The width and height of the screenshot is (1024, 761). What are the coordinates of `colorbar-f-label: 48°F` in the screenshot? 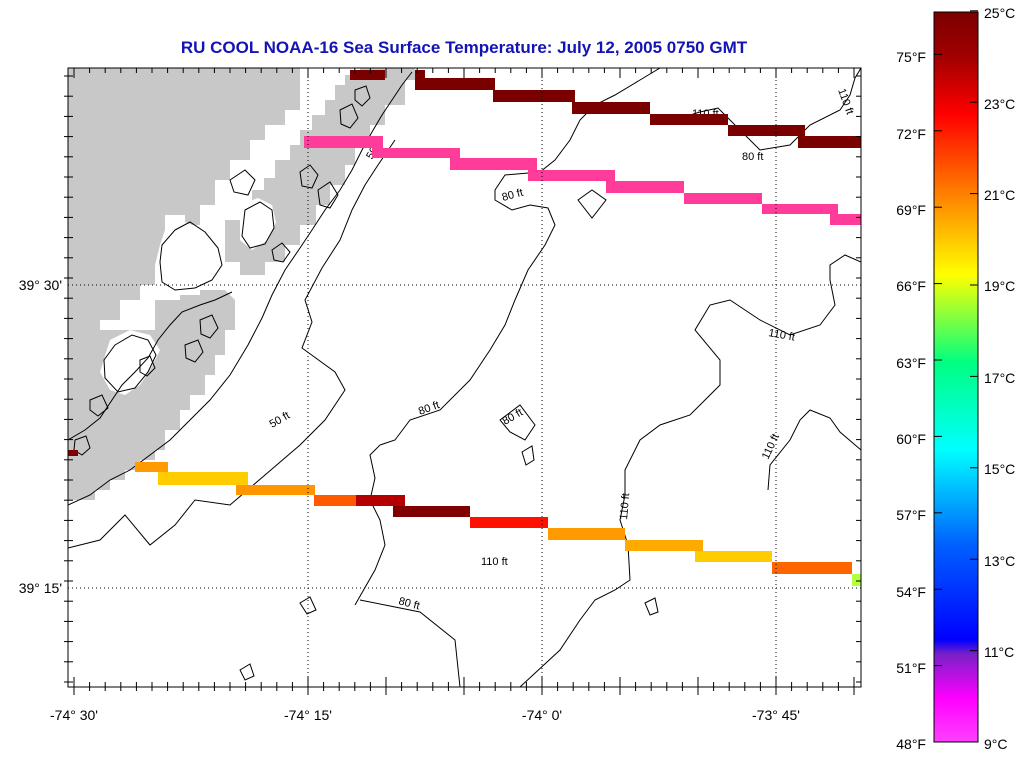 It's located at (911, 744).